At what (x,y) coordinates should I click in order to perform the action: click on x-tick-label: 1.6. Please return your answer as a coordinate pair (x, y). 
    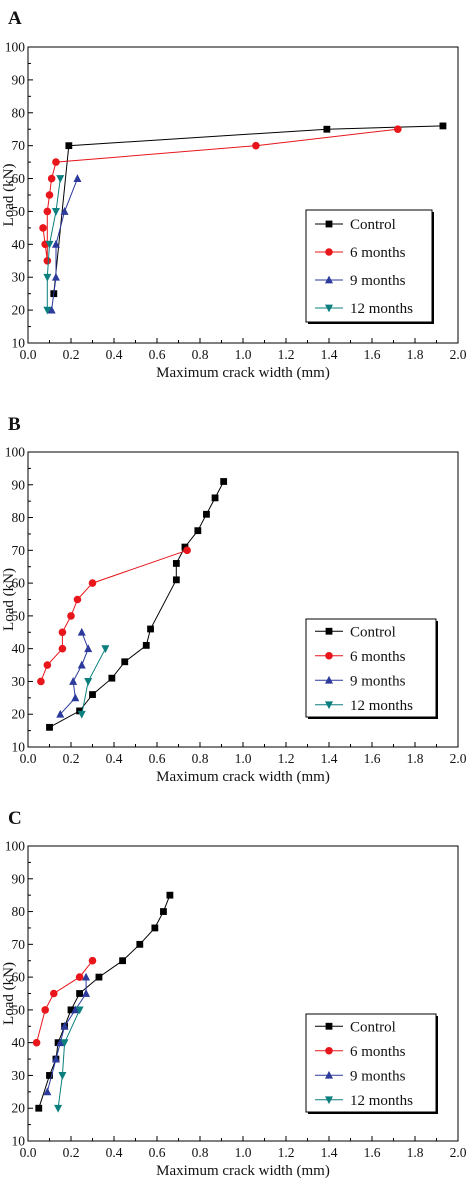
    Looking at the image, I should click on (372, 1152).